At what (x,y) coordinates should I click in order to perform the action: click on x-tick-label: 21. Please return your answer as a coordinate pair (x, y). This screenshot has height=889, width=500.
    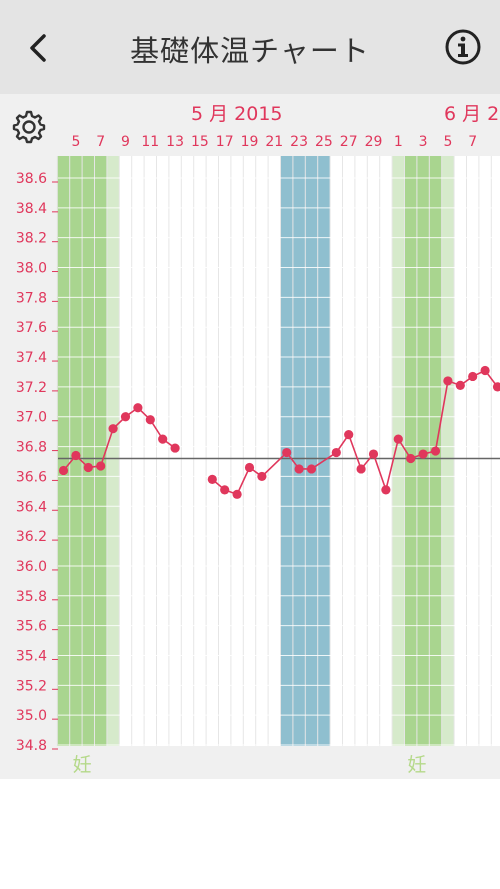
    Looking at the image, I should click on (274, 142).